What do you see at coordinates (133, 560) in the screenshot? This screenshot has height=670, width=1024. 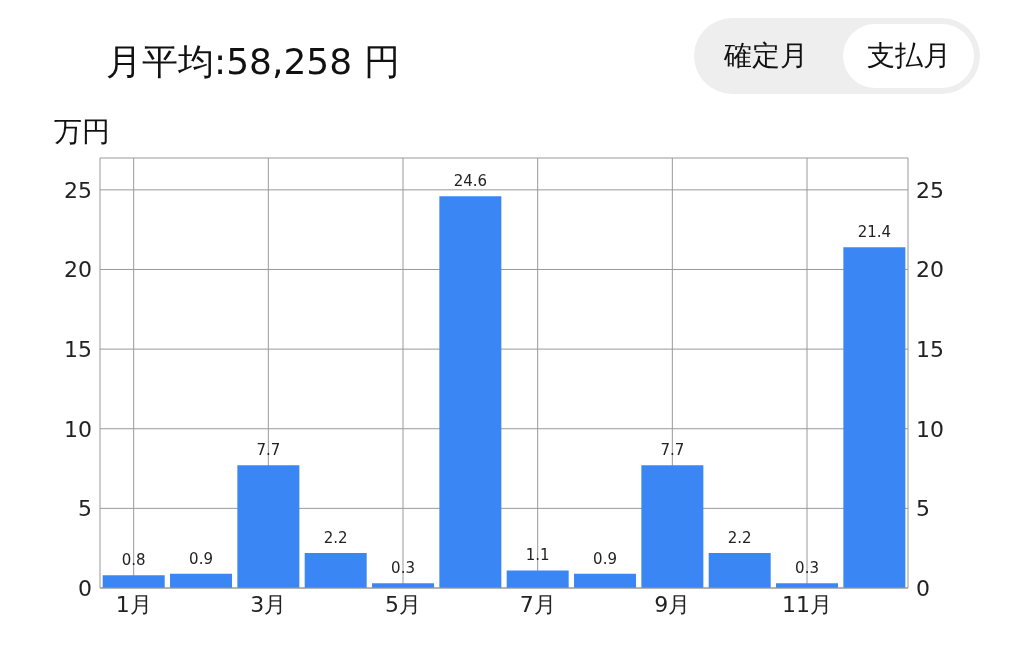 I see `data-label: 0.8` at bounding box center [133, 560].